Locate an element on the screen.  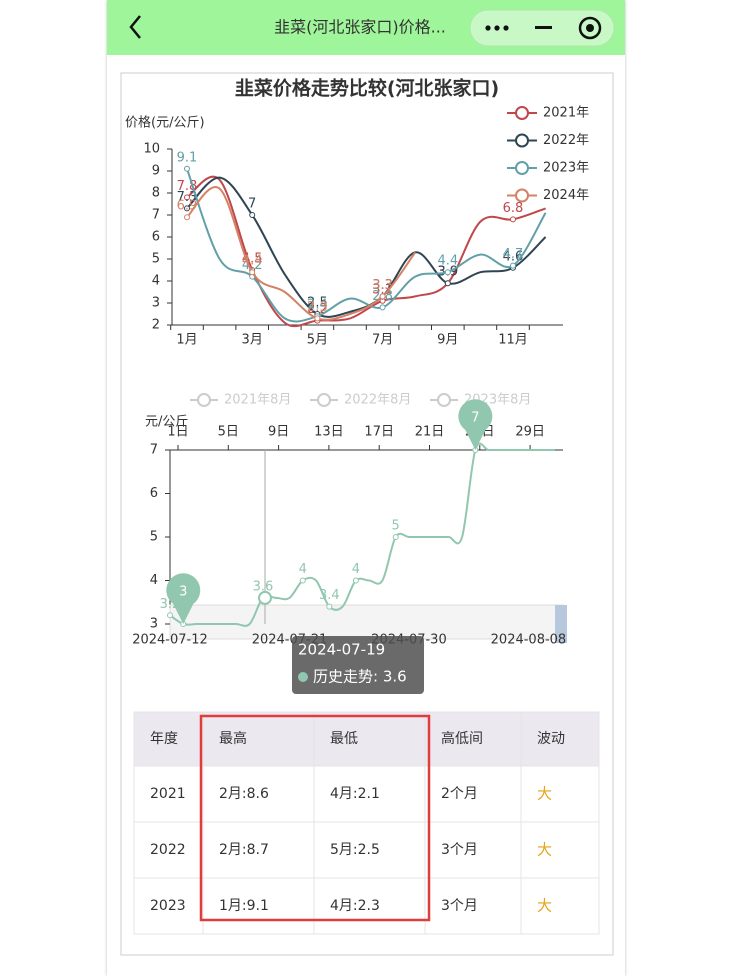
close-button is located at coordinates (590, 28).